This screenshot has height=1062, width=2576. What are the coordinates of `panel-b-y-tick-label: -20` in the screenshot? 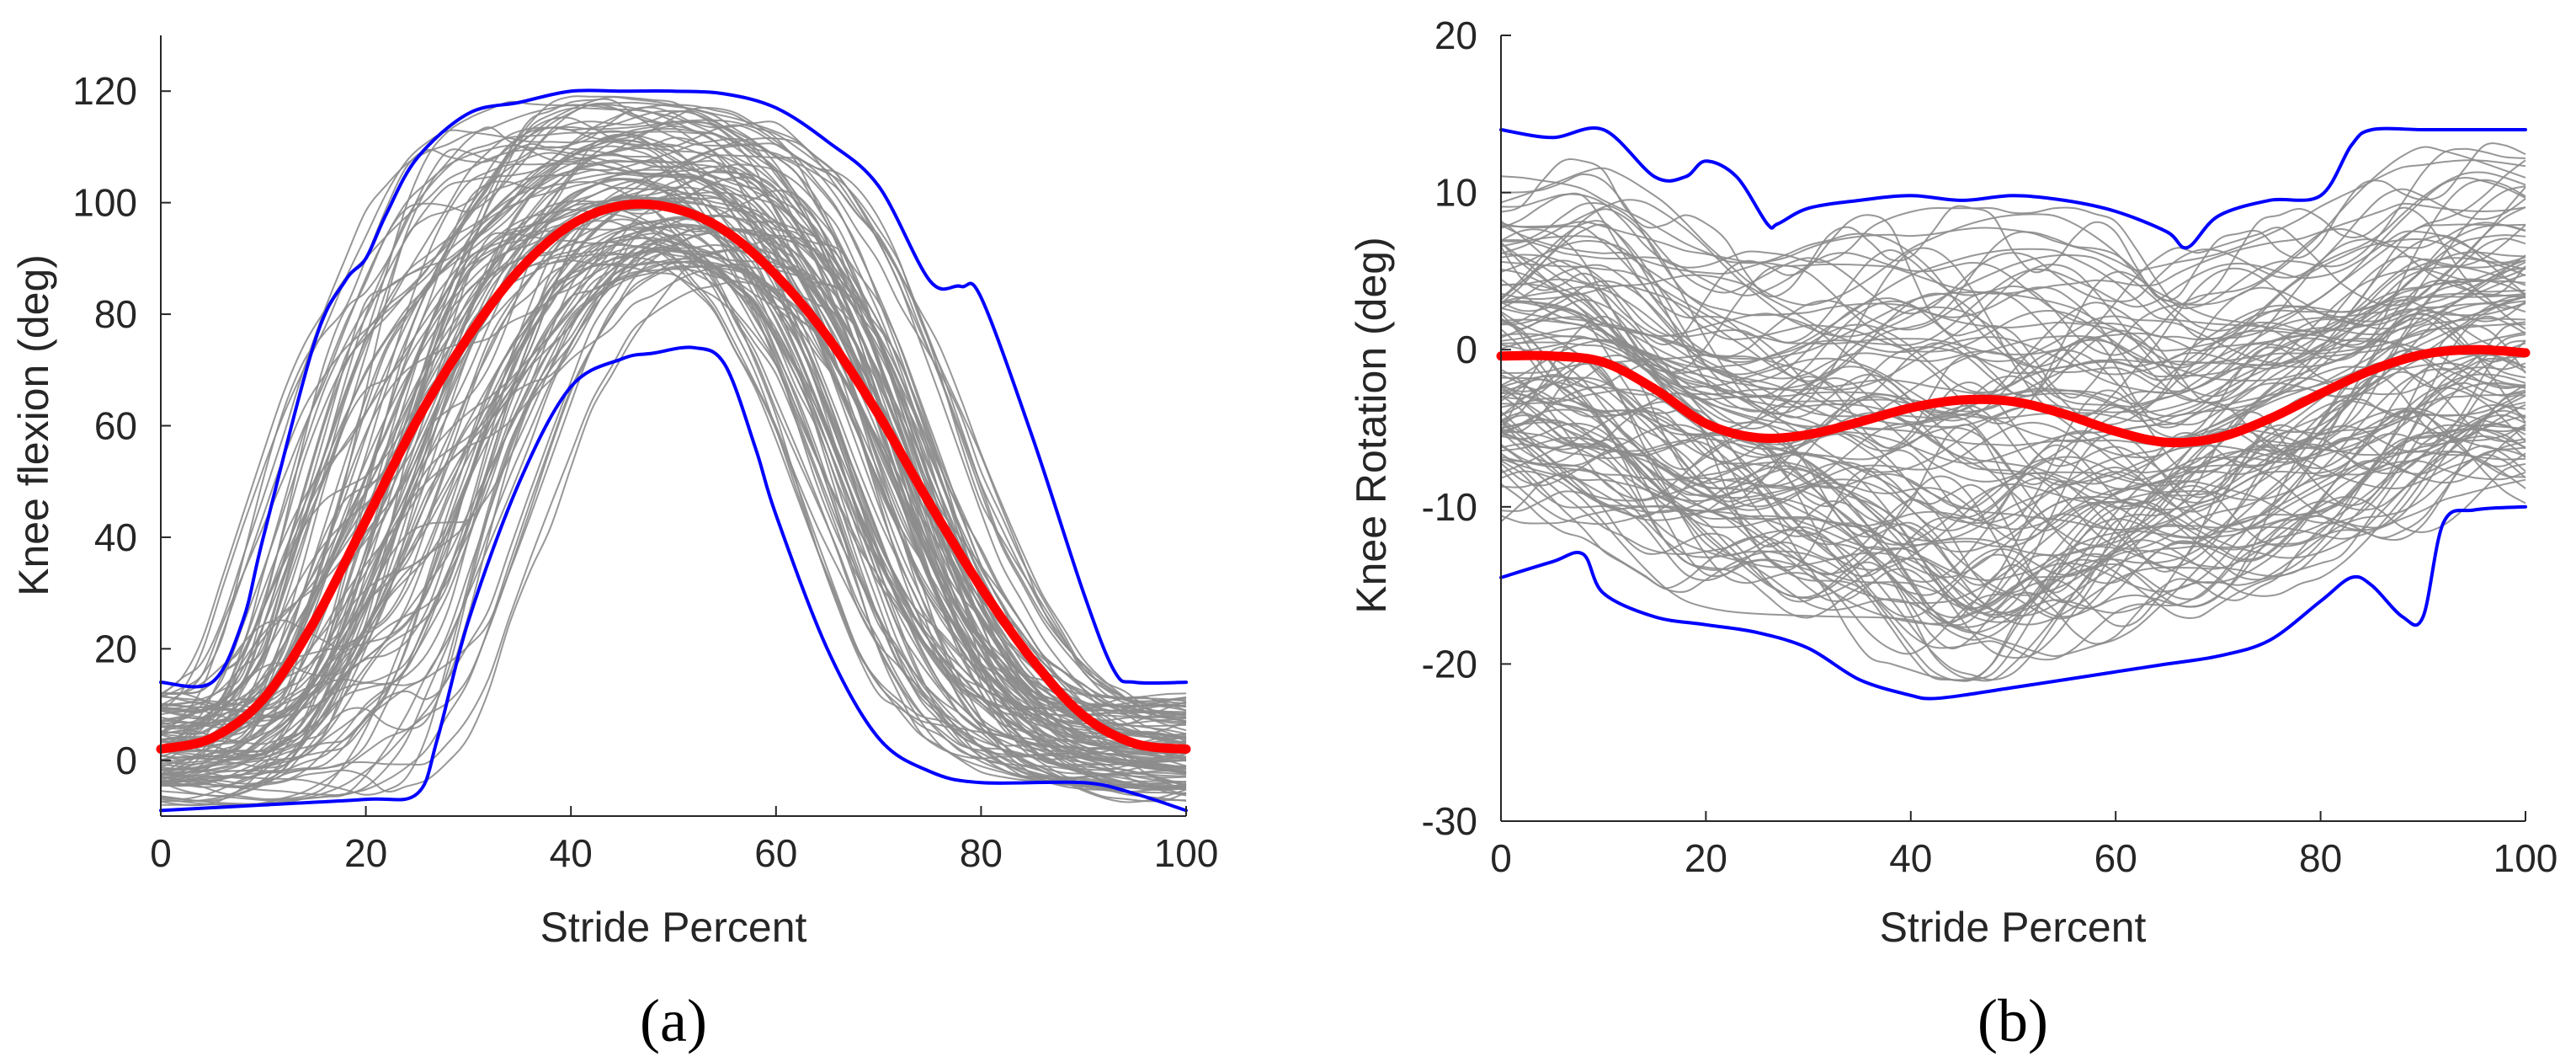 It's located at (1450, 664).